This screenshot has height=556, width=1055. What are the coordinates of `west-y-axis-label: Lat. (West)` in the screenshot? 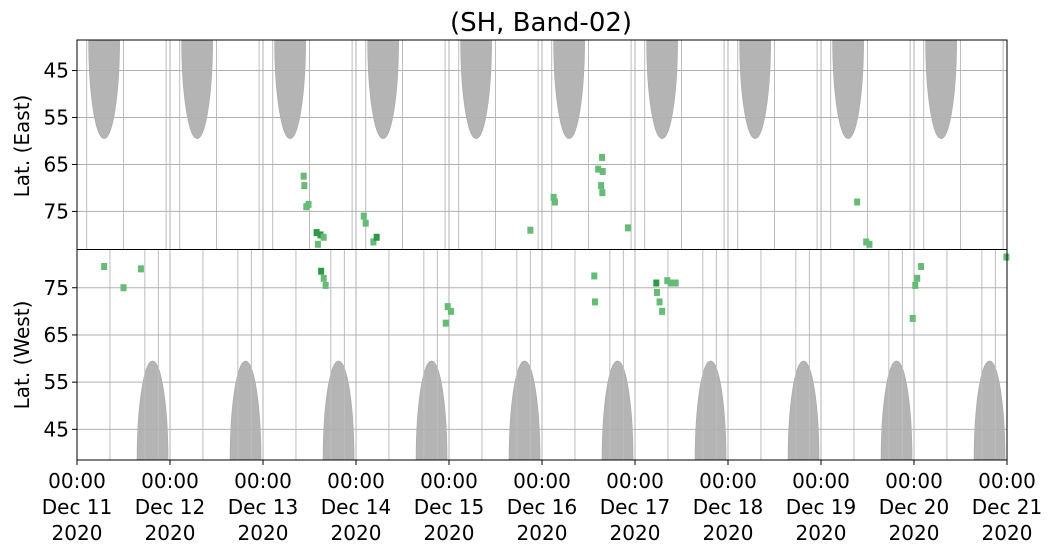 It's located at (22, 355).